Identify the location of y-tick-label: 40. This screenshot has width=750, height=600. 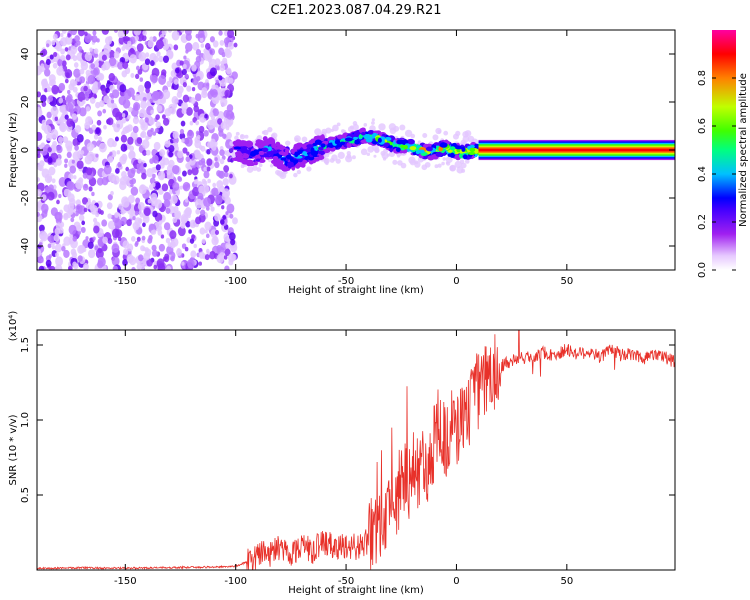
(25, 54).